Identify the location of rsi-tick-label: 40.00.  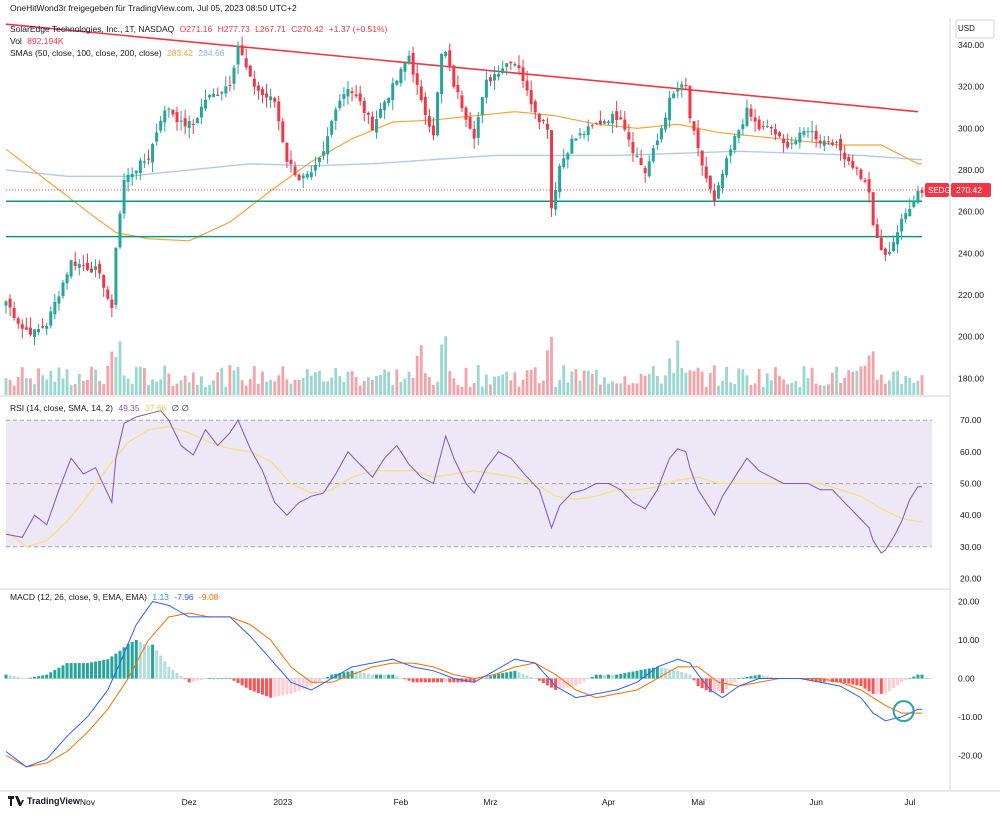
(971, 515).